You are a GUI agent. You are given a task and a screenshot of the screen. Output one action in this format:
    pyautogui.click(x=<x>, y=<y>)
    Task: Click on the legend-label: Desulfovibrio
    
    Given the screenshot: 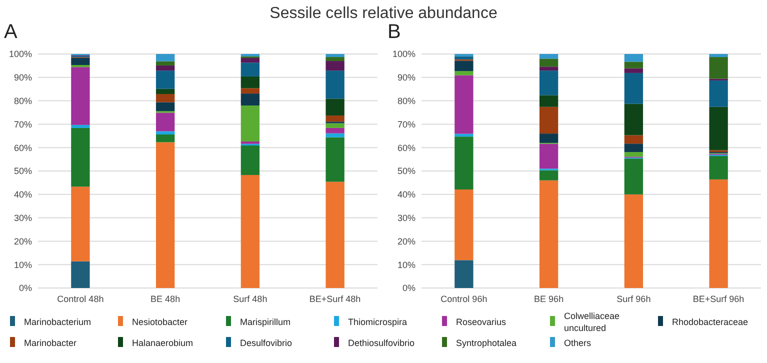 What is the action you would take?
    pyautogui.click(x=266, y=343)
    